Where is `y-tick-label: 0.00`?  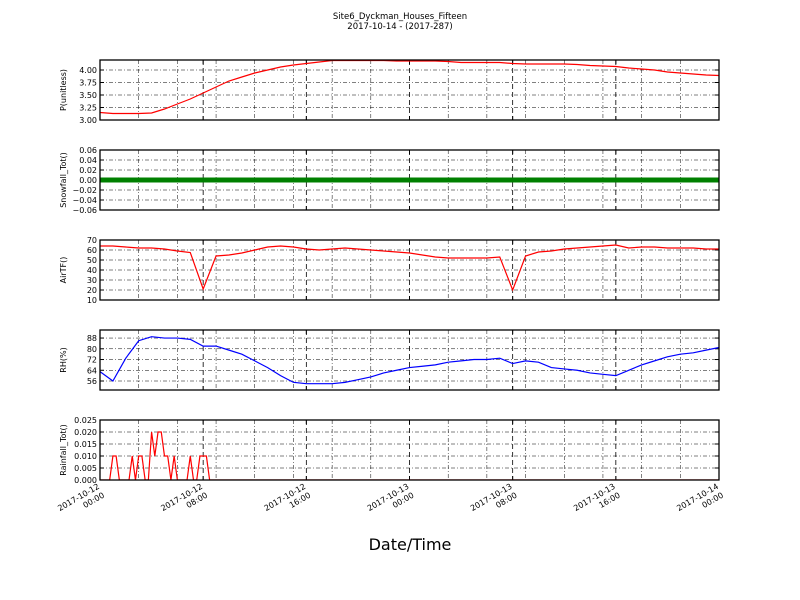 y-tick-label: 0.00 is located at coordinates (88, 180).